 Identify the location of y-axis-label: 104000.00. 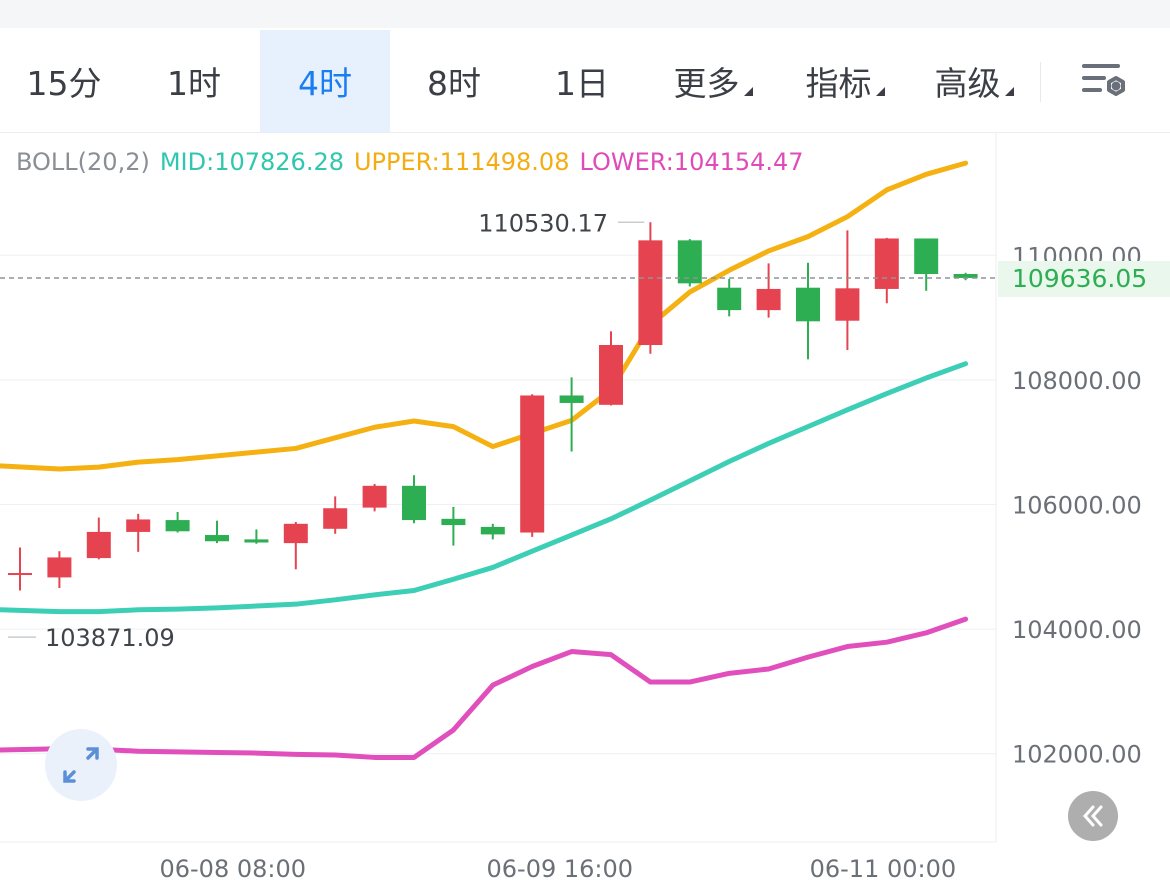
(1077, 630).